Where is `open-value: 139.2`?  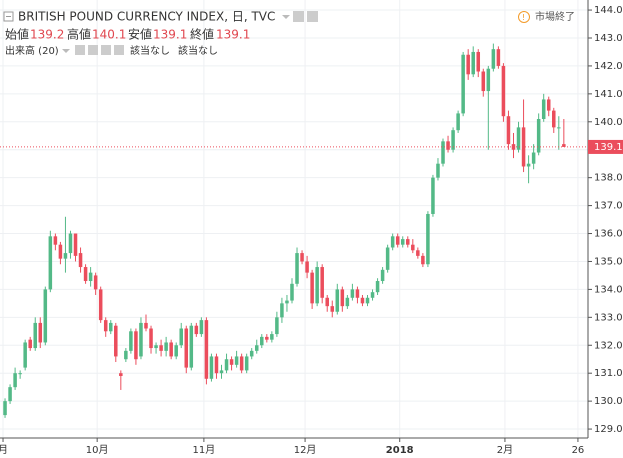
open-value: 139.2 is located at coordinates (47, 35).